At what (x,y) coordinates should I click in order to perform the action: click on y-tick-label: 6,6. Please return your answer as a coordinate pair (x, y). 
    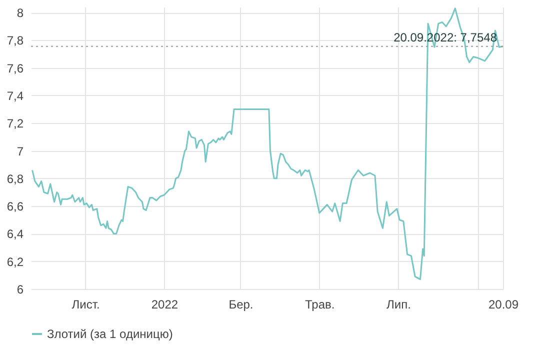
    Looking at the image, I should click on (15, 207).